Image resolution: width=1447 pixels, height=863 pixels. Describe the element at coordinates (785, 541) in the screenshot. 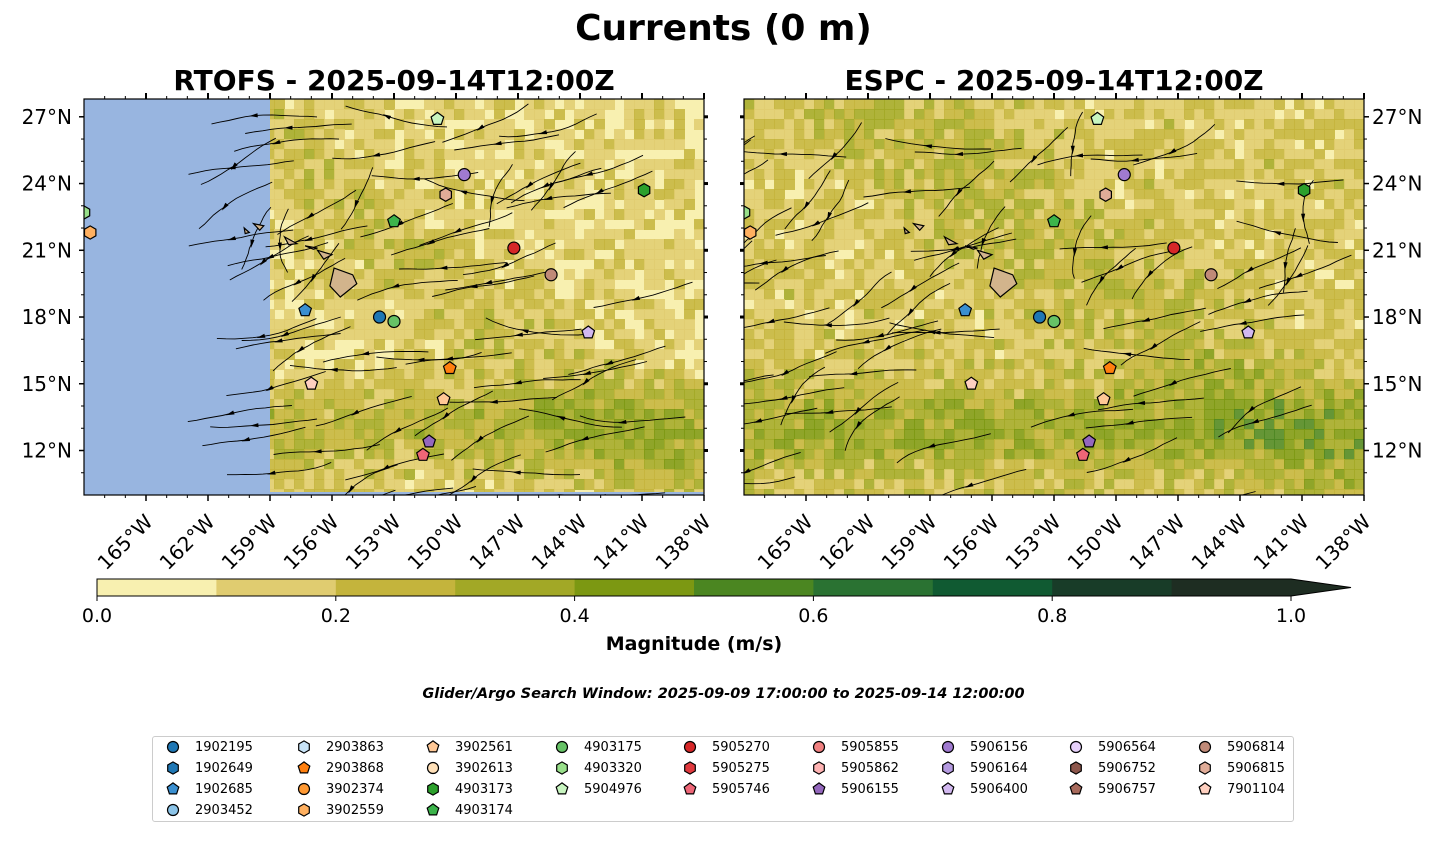

I see `espc-lon-label-0: 165°W` at that location.